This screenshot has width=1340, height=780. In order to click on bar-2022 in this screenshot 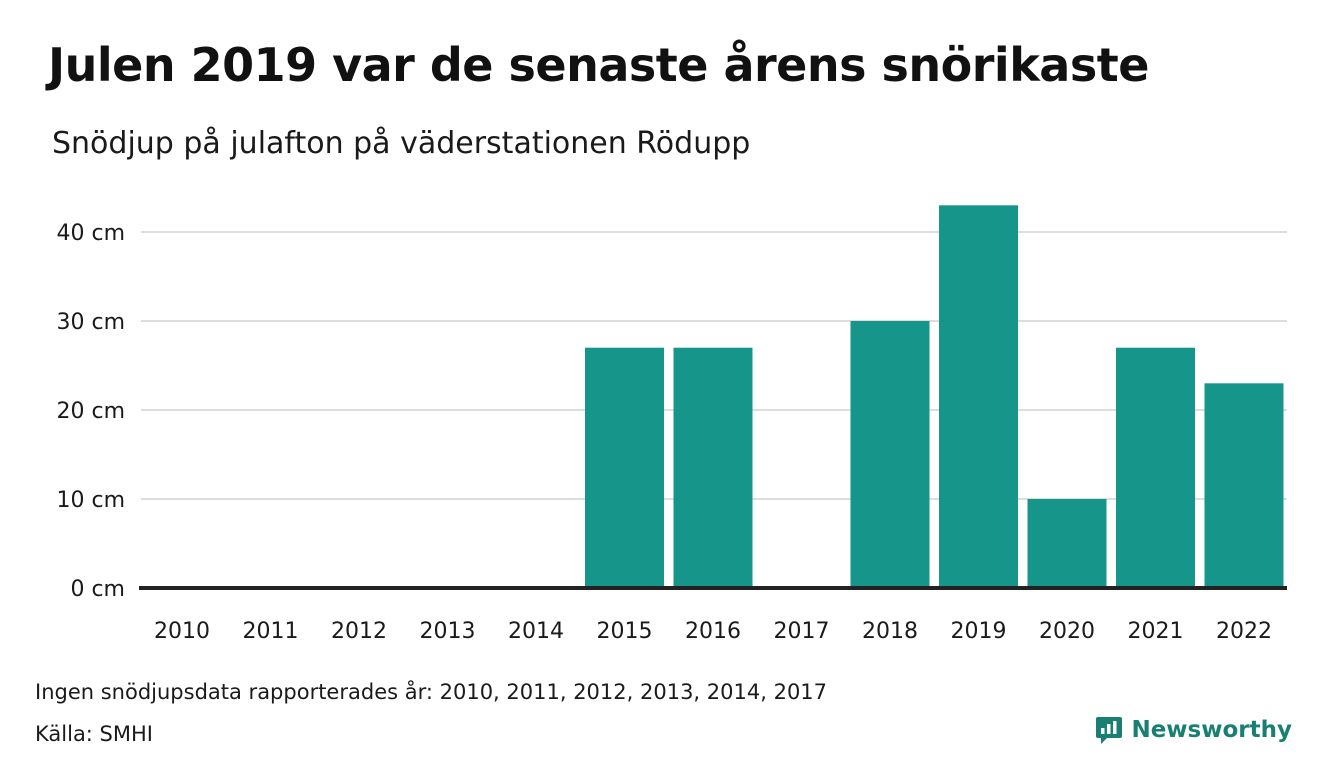, I will do `click(1244, 485)`.